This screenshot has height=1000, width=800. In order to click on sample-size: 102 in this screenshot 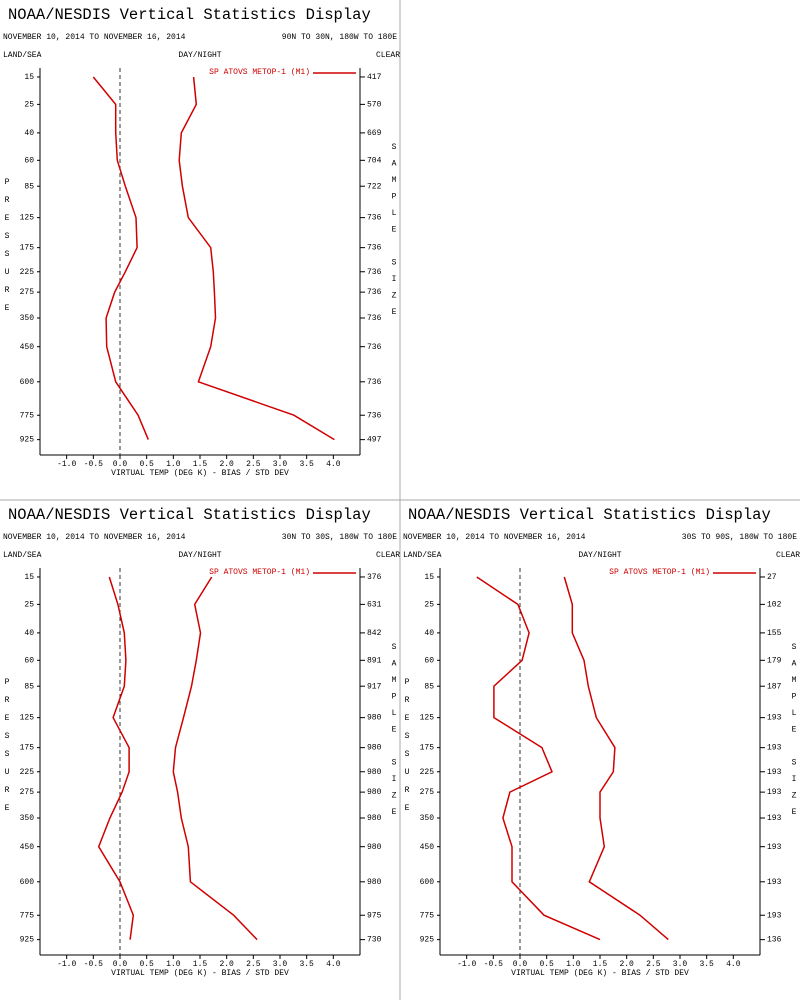, I will do `click(774, 604)`.